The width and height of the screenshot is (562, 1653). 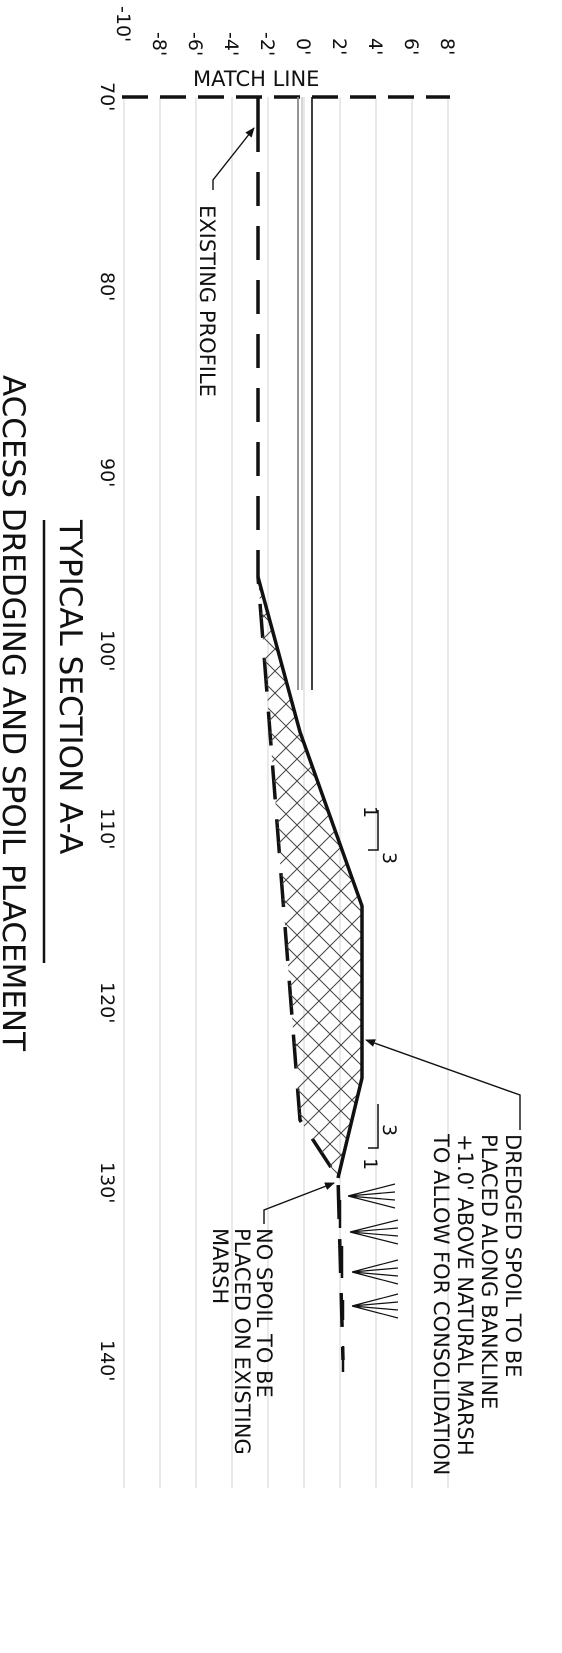 I want to click on elevation-label: -10', so click(x=123, y=24).